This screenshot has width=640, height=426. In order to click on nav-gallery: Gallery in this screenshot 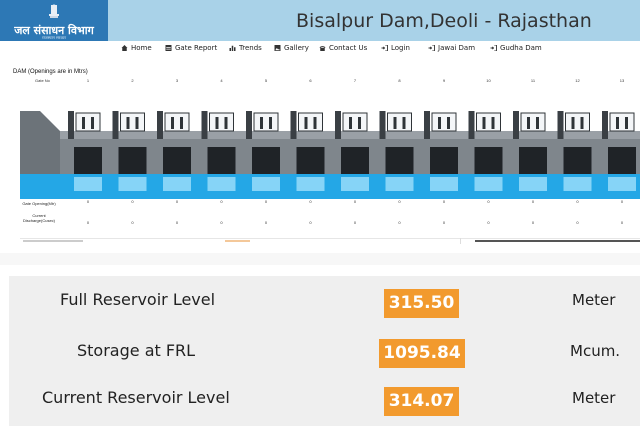, I will do `click(291, 48)`.